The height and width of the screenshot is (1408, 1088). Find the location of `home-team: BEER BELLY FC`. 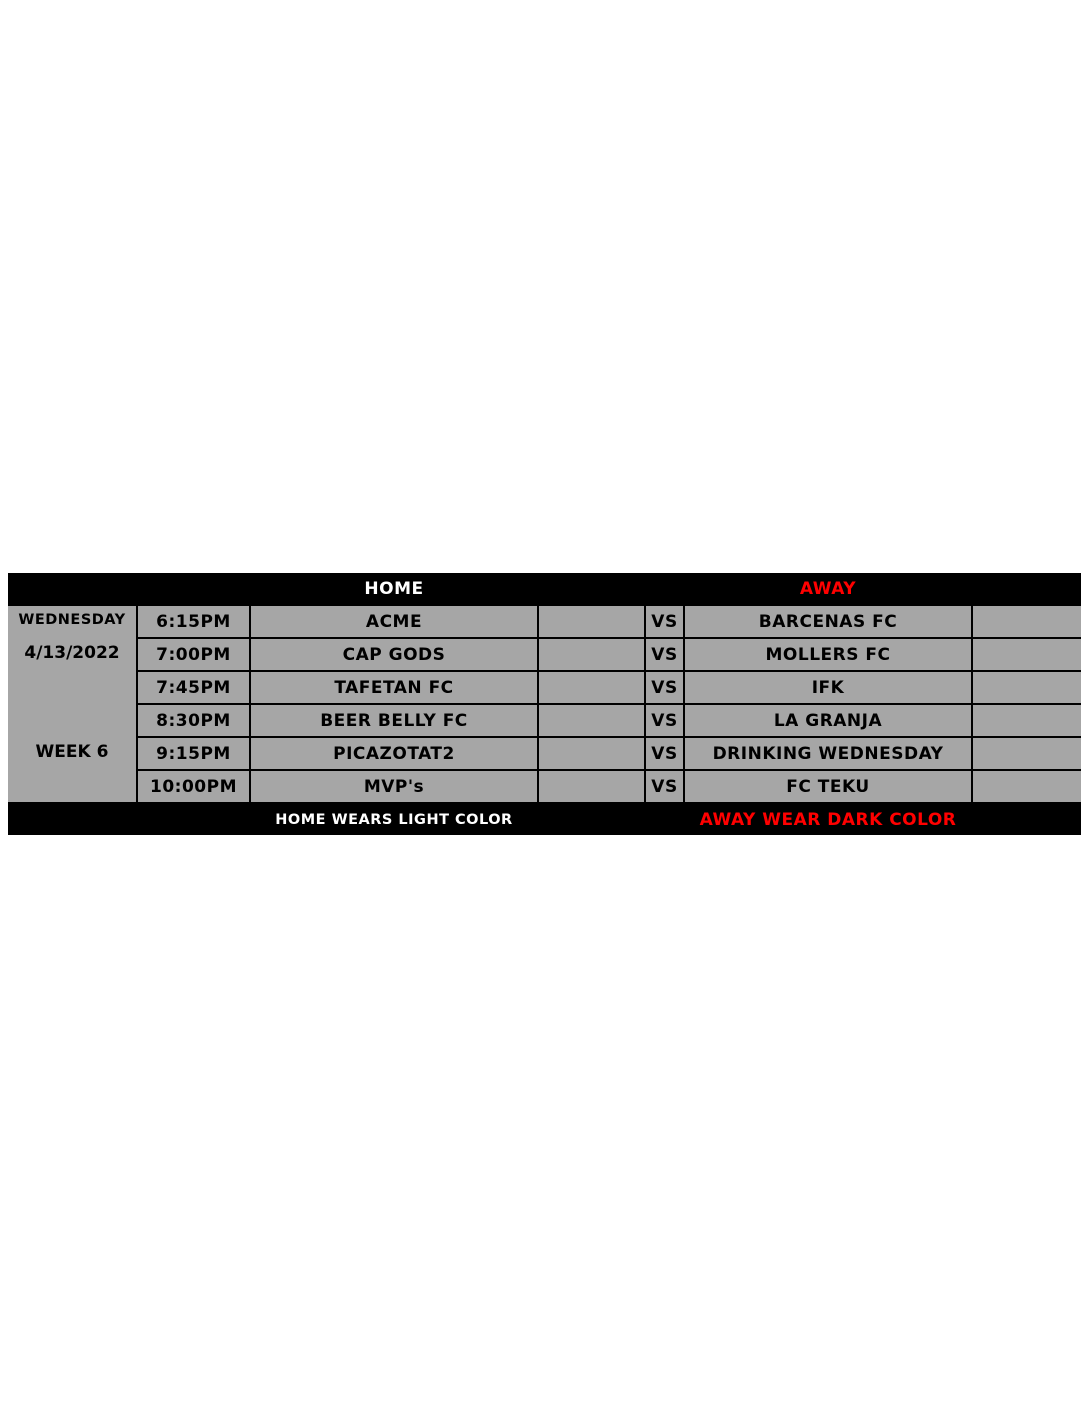

home-team: BEER BELLY FC is located at coordinates (394, 720).